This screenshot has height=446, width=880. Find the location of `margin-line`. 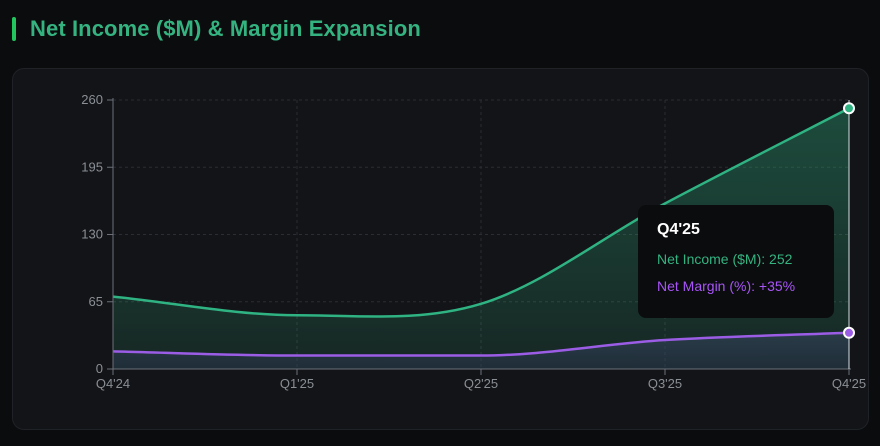

margin-line is located at coordinates (481, 344).